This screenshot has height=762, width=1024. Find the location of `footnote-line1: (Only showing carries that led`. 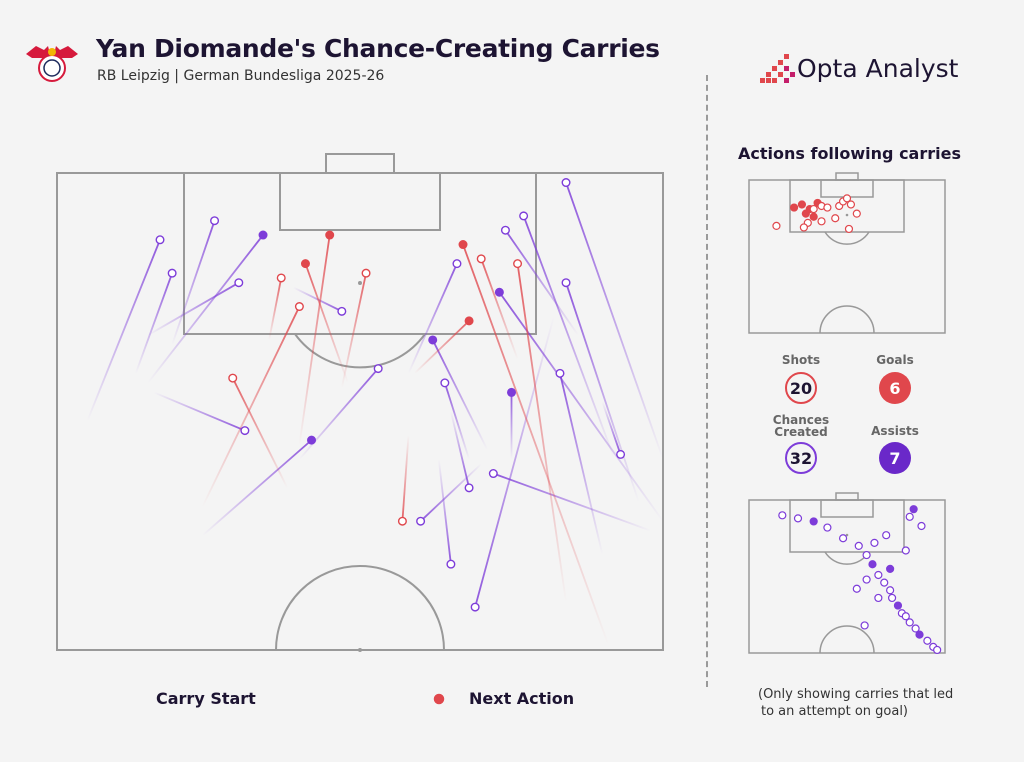

footnote-line1: (Only showing carries that led is located at coordinates (856, 694).